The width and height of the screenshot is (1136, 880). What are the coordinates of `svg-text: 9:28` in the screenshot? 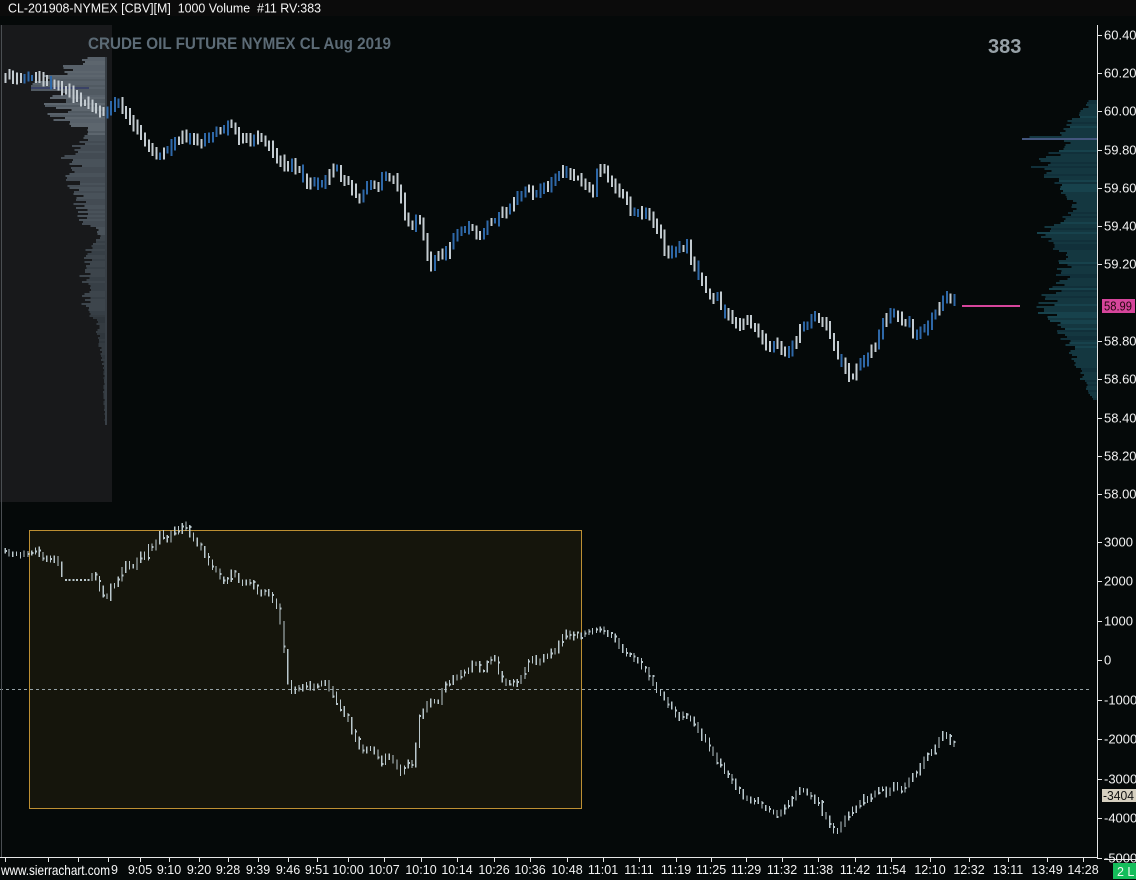 It's located at (228, 870).